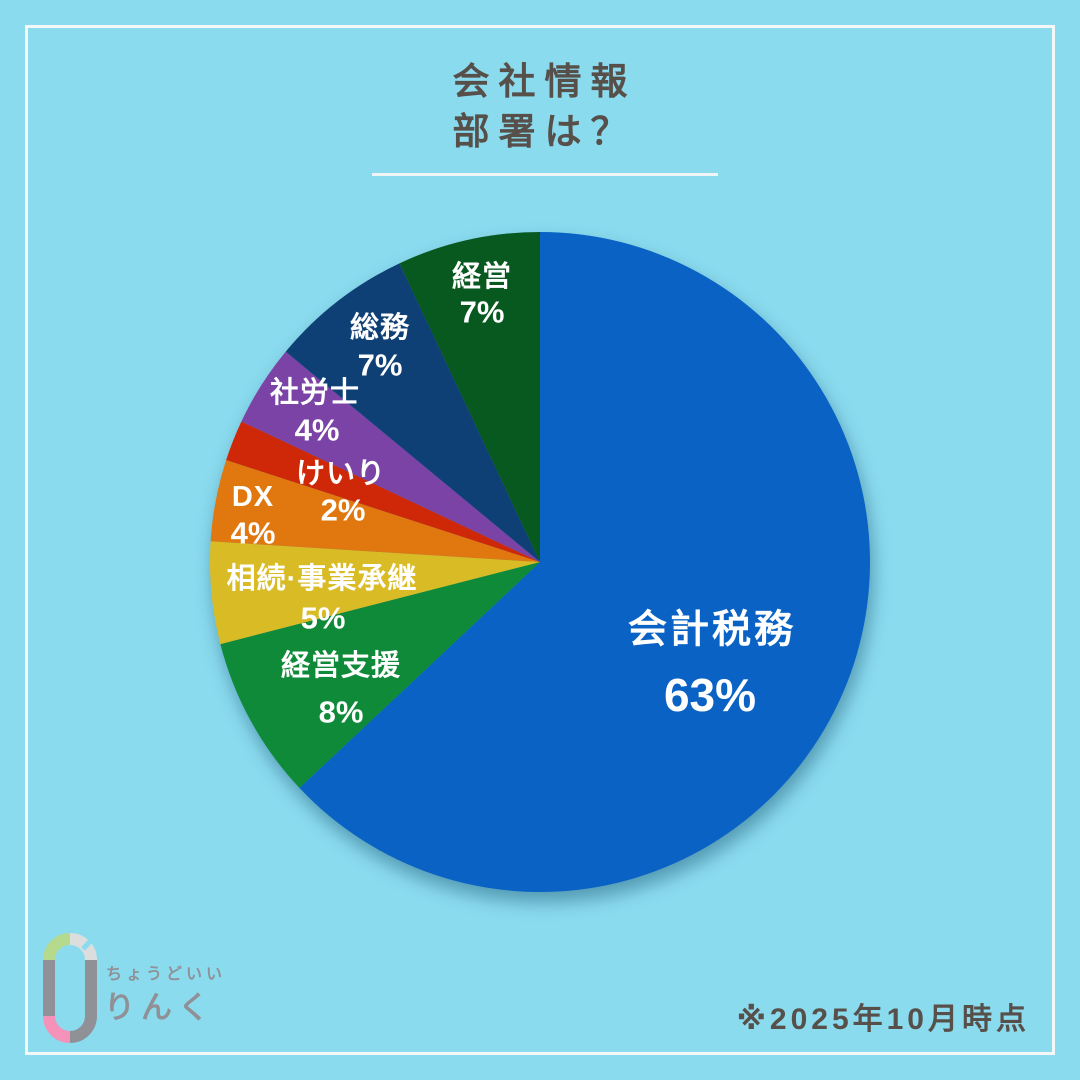 Image resolution: width=1080 pixels, height=1080 pixels. What do you see at coordinates (469, 397) in the screenshot?
I see `pie-slice-keiei` at bounding box center [469, 397].